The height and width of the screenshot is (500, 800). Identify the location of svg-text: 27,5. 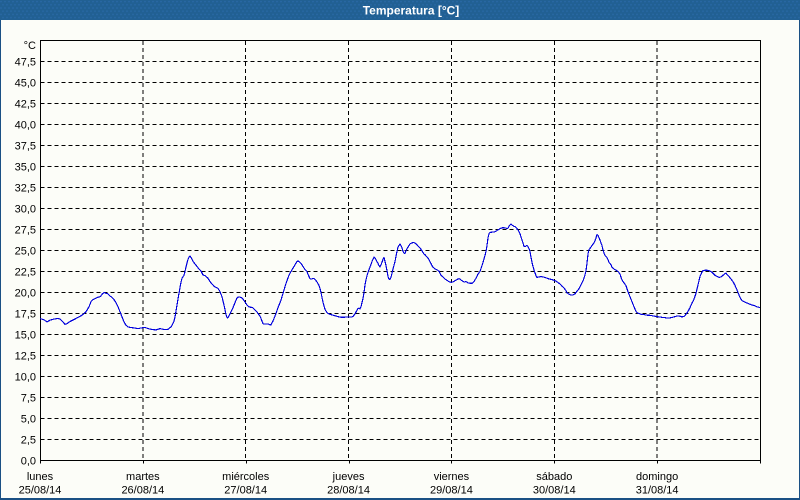
(25, 231).